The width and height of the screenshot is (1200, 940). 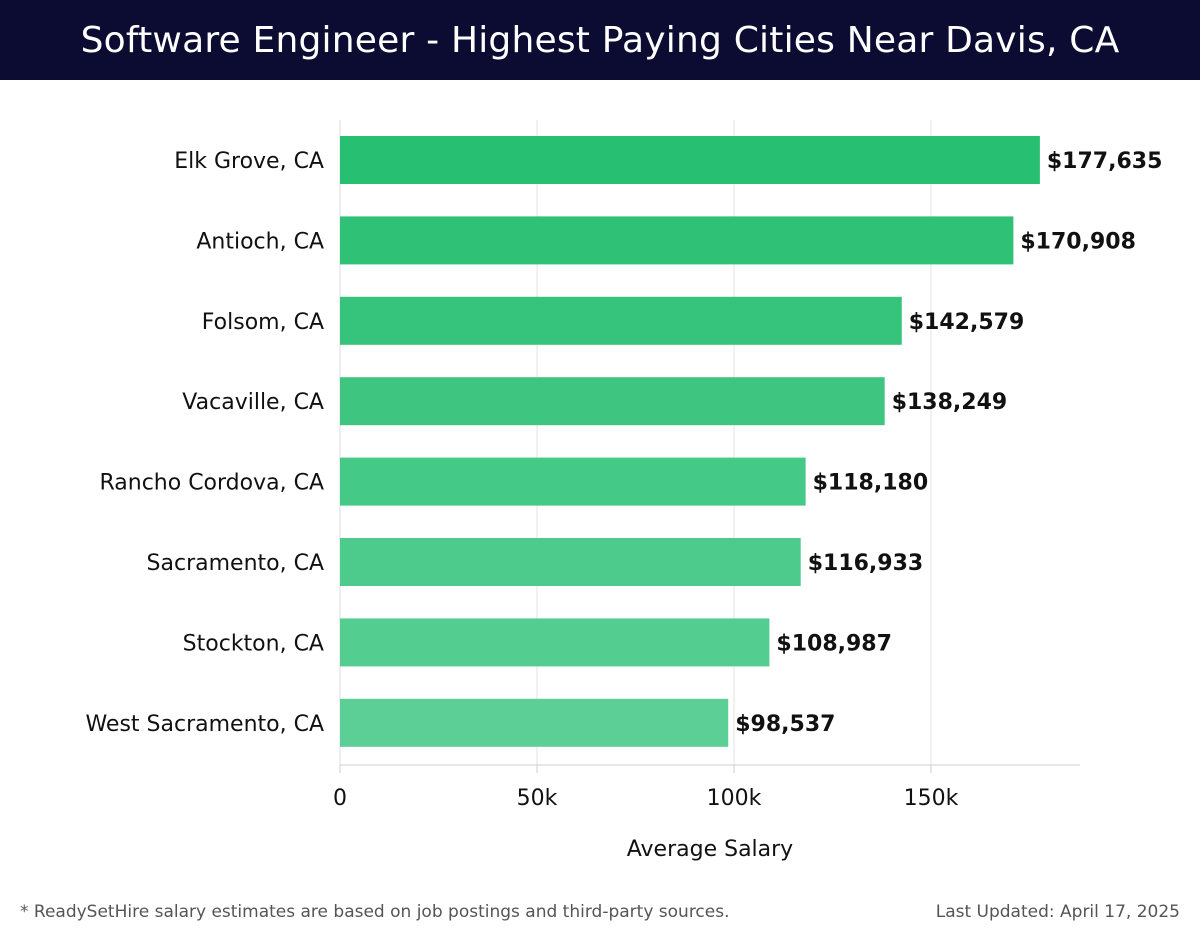 What do you see at coordinates (931, 798) in the screenshot?
I see `x-tick-label: 150k` at bounding box center [931, 798].